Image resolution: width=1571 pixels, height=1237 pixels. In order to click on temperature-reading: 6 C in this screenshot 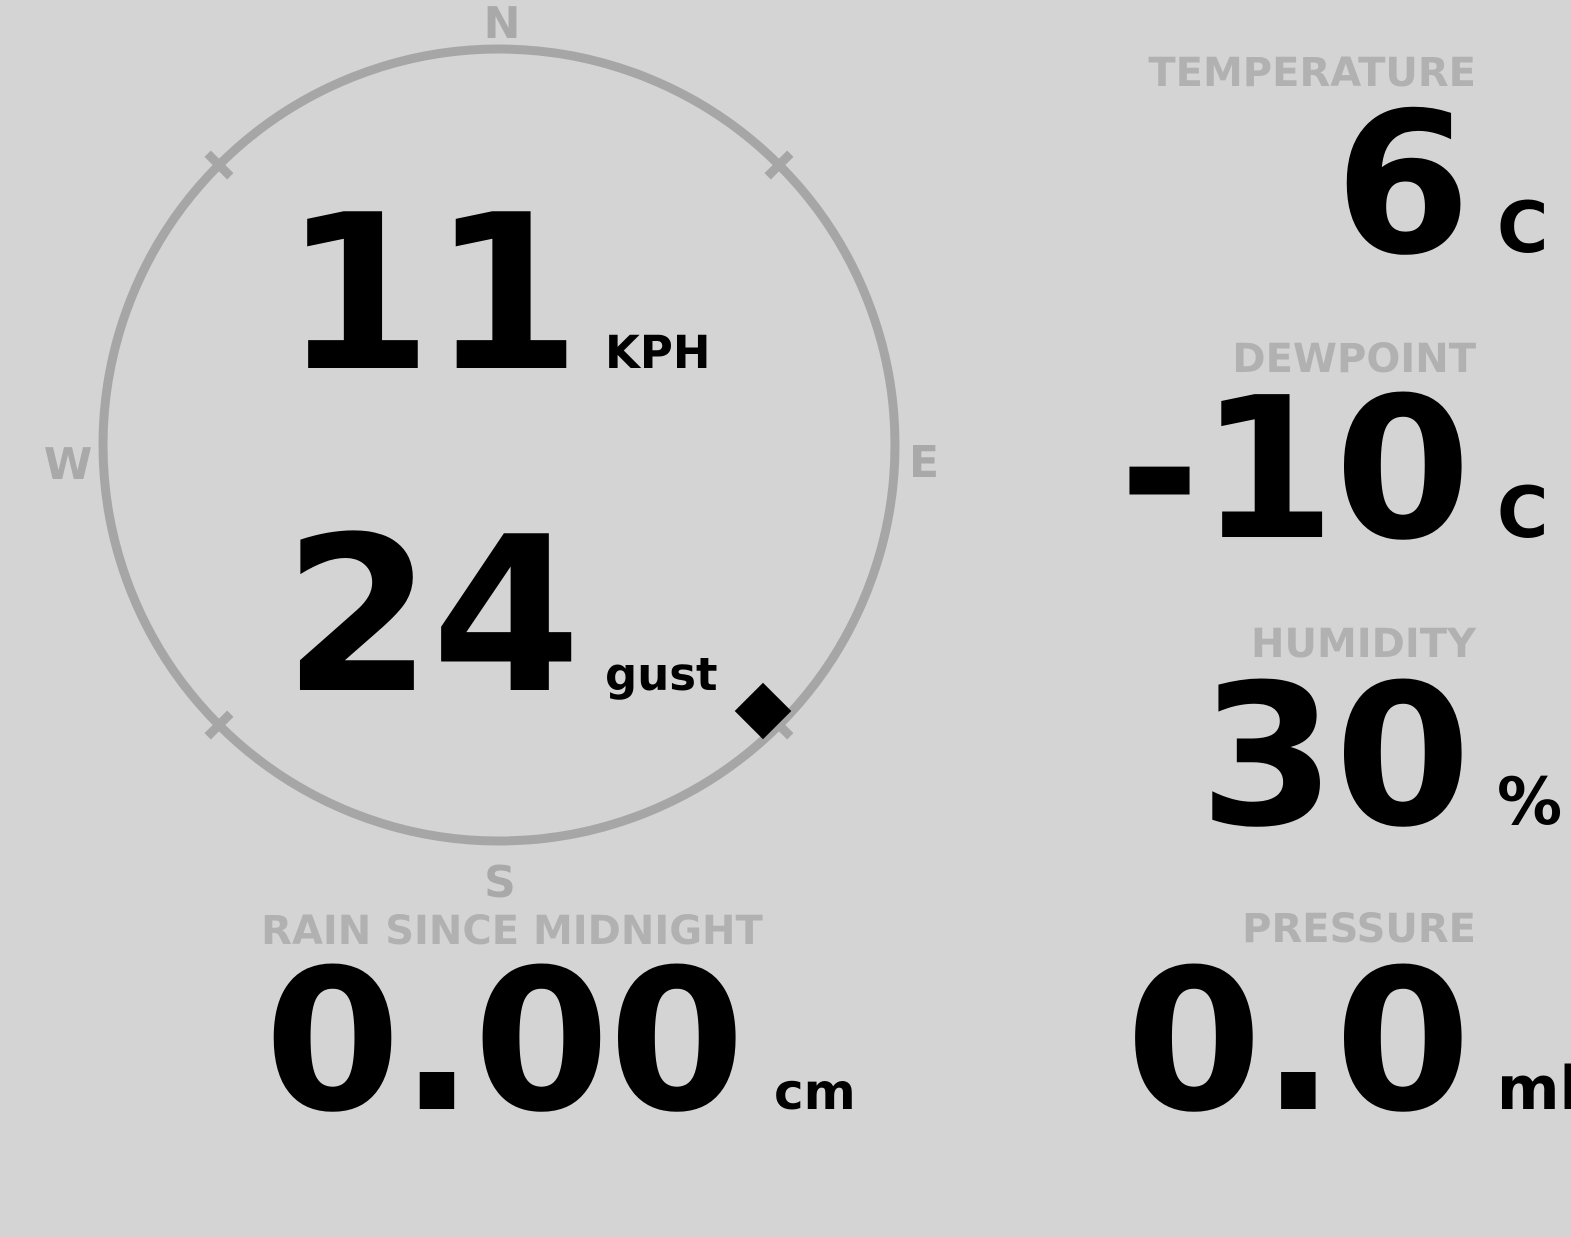, I will do `click(1223, 185)`.